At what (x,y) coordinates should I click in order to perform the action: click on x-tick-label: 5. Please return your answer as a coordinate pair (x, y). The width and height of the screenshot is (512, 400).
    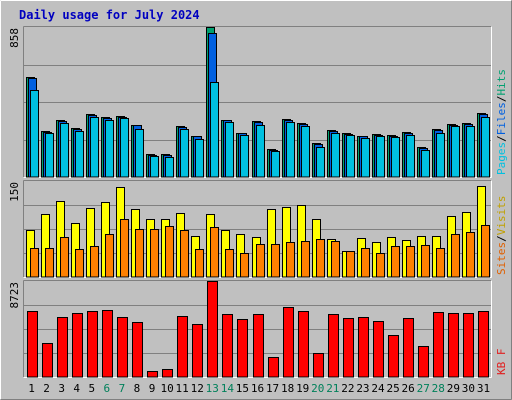
    Looking at the image, I should click on (91, 388).